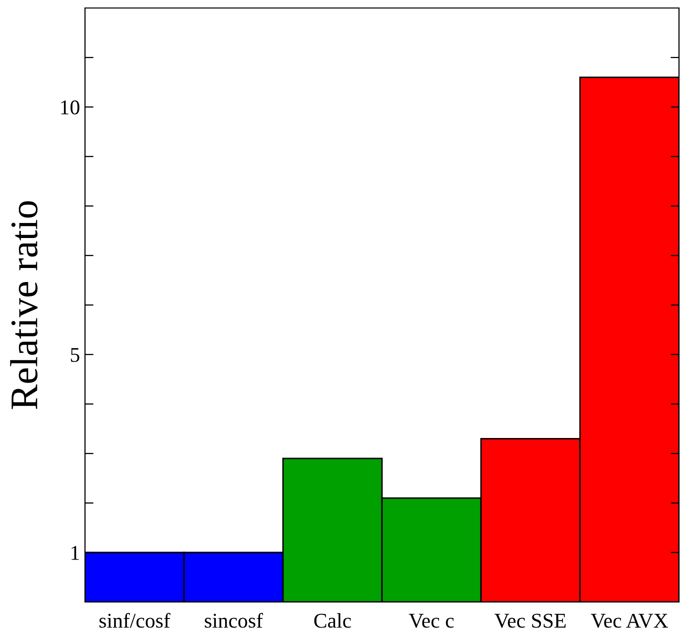 This screenshot has height=639, width=696. Describe the element at coordinates (530, 621) in the screenshot. I see `x-tick-label: Vec SSE` at that location.